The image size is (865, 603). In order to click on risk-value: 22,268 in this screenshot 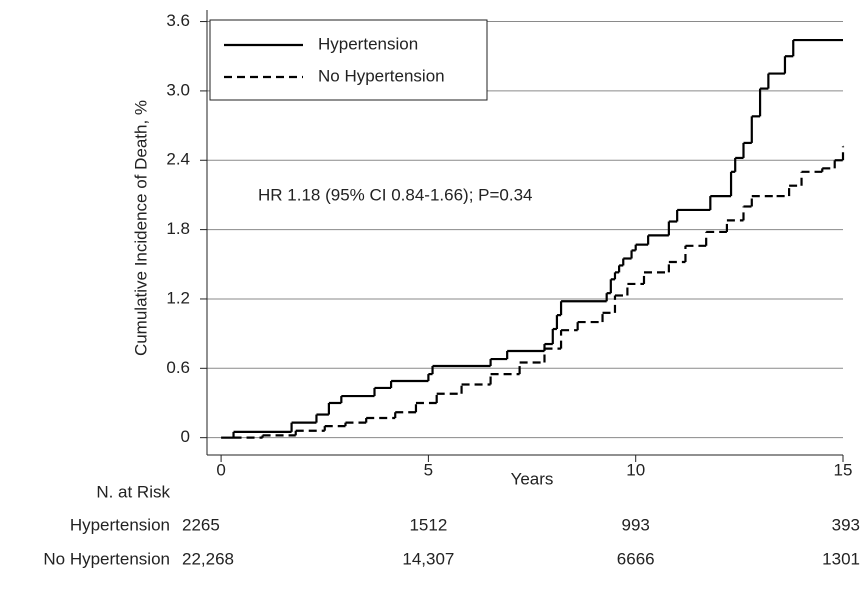, I will do `click(208, 558)`.